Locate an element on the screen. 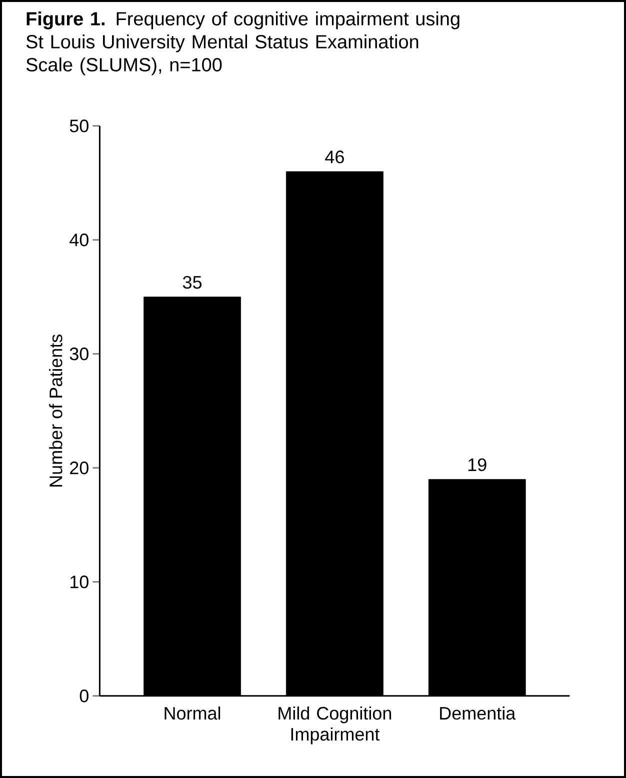 This screenshot has width=626, height=778. x-tick-label: Normal is located at coordinates (192, 713).